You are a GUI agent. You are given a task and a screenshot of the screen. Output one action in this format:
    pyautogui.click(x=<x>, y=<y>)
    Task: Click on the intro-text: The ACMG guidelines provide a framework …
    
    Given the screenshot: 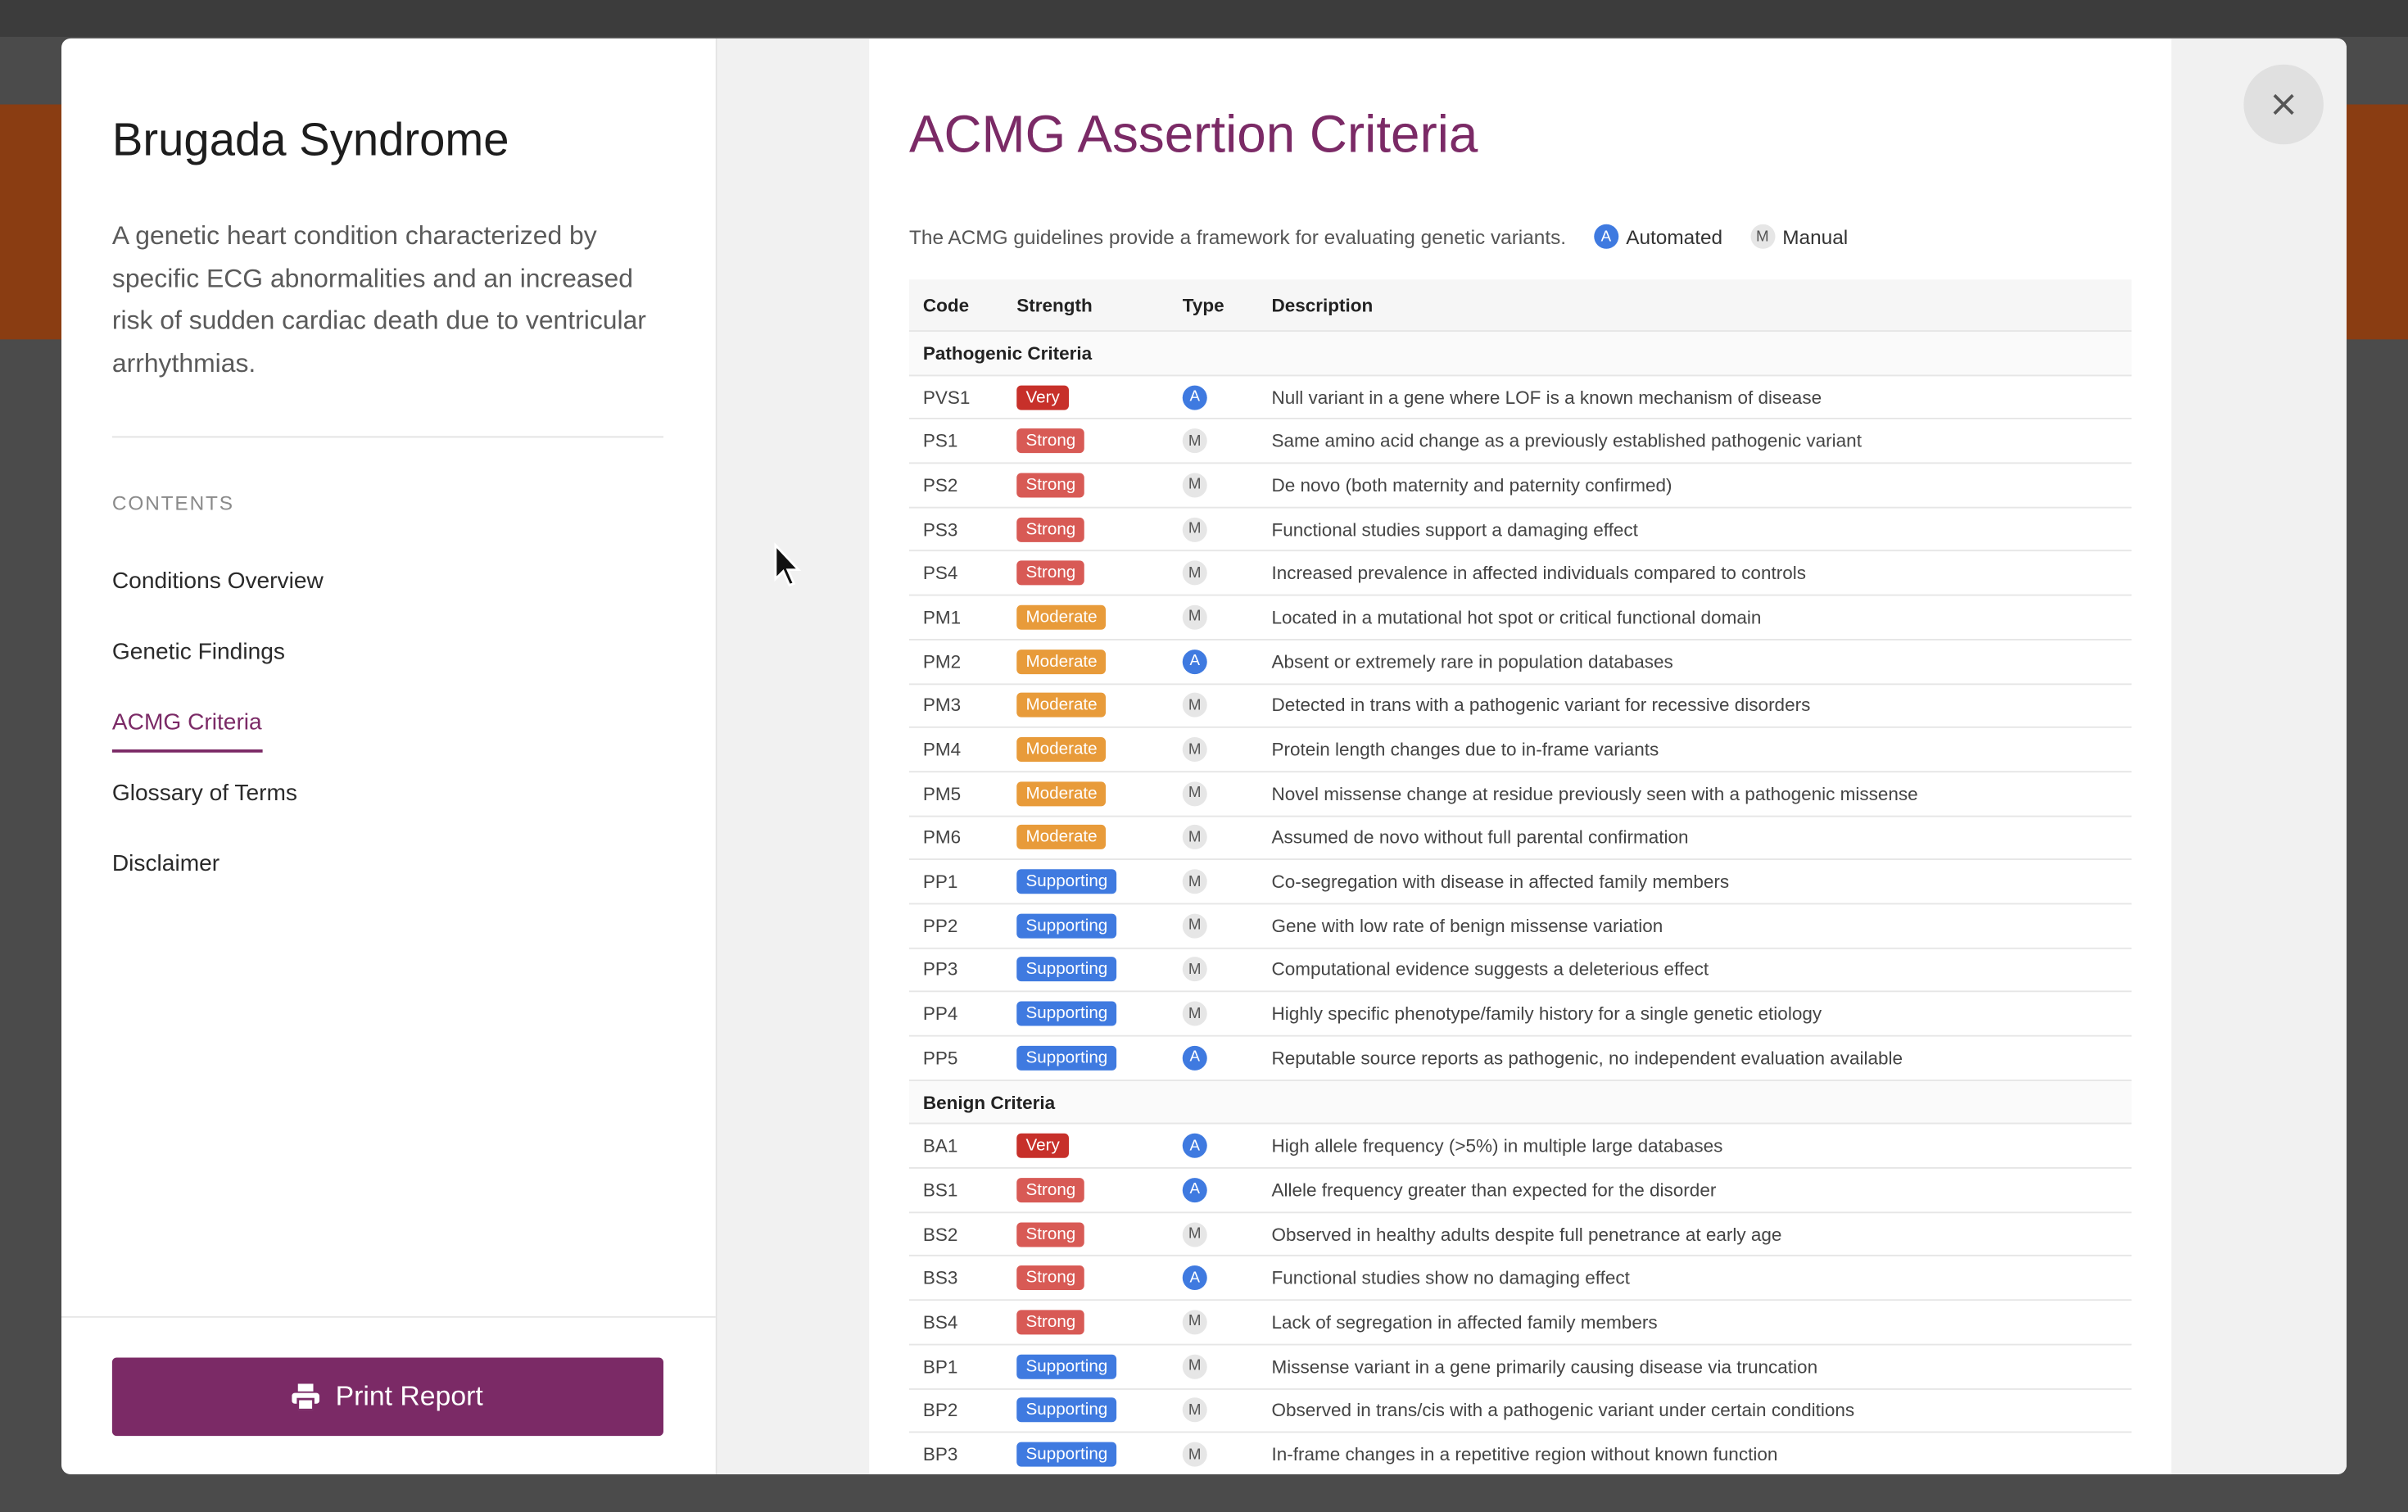 What is the action you would take?
    pyautogui.click(x=1238, y=236)
    